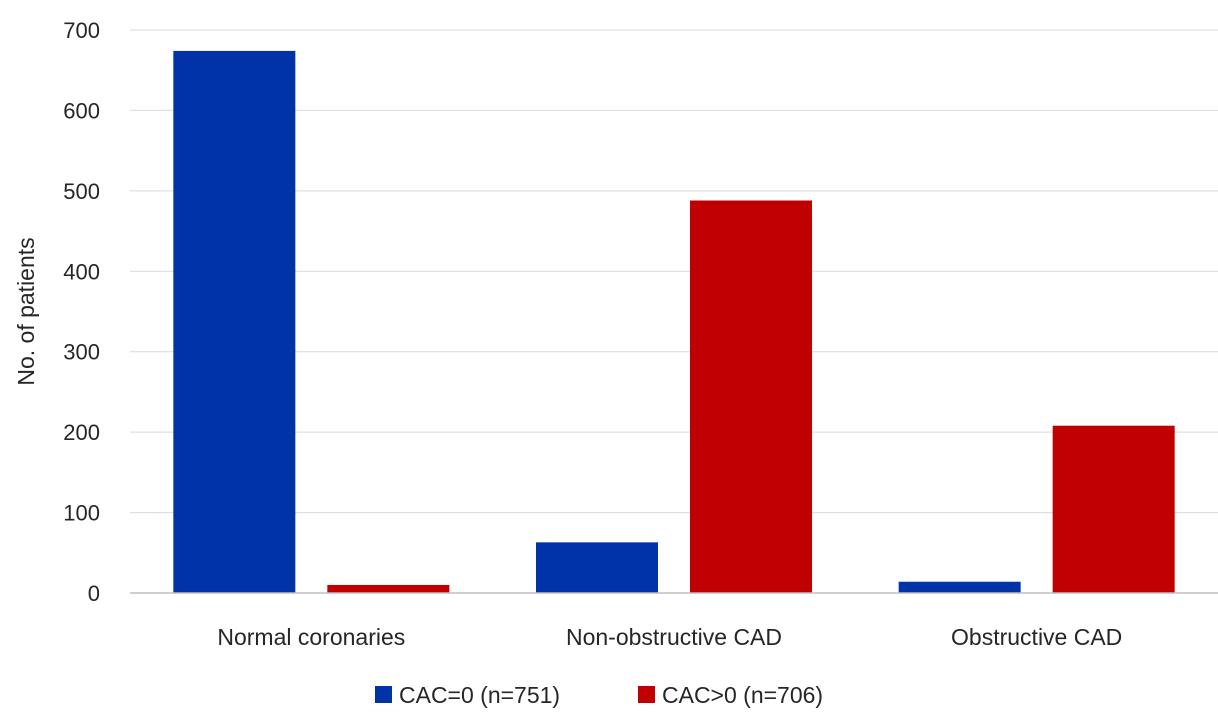  I want to click on y-axis-title: No. of patients, so click(26, 311).